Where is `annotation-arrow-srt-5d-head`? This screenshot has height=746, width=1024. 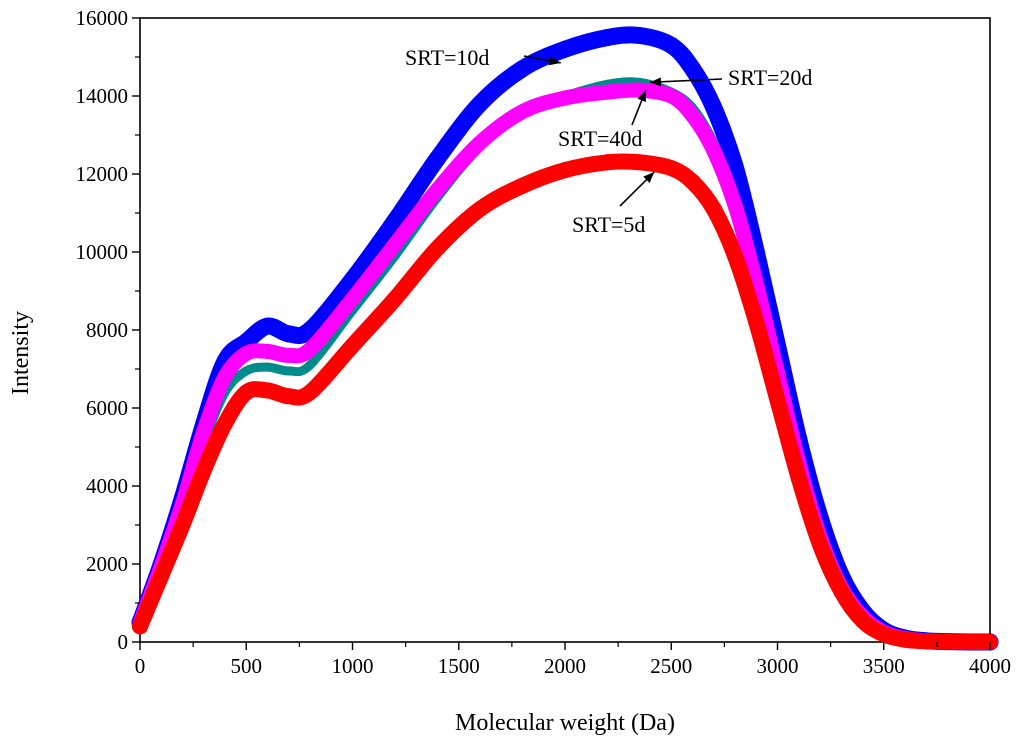 annotation-arrow-srt-5d-head is located at coordinates (649, 177).